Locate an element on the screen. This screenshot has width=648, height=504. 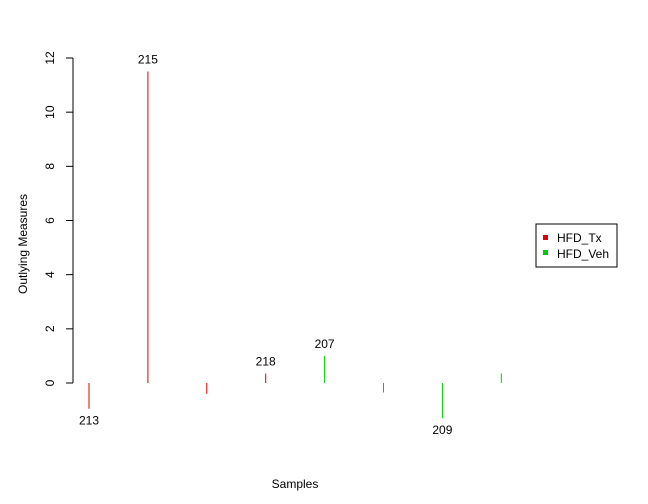
legend-key-hfd-veh is located at coordinates (545, 252).